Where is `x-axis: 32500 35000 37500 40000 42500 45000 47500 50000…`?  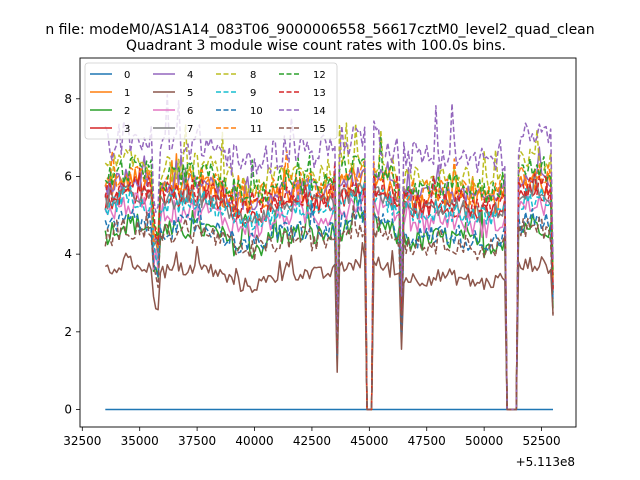 x-axis: 32500 35000 37500 40000 42500 45000 47500 50000… is located at coordinates (312, 437).